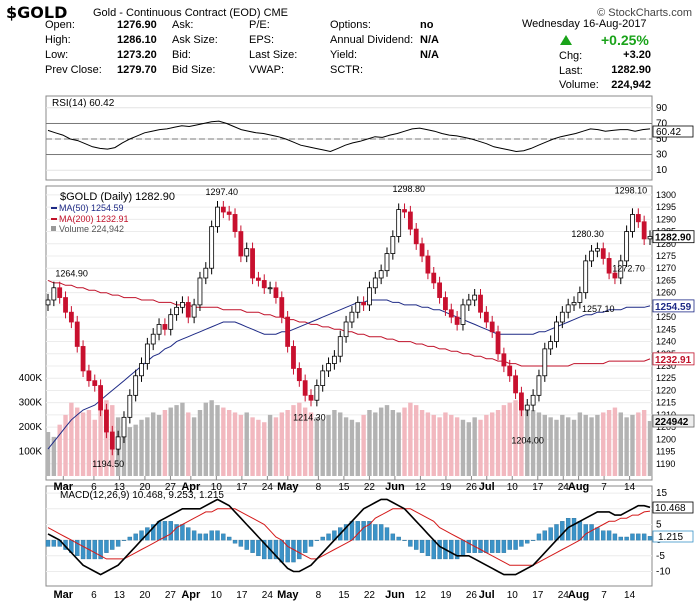 The height and width of the screenshot is (603, 700). Describe the element at coordinates (666, 403) in the screenshot. I see `price-tick-label: 1215` at that location.